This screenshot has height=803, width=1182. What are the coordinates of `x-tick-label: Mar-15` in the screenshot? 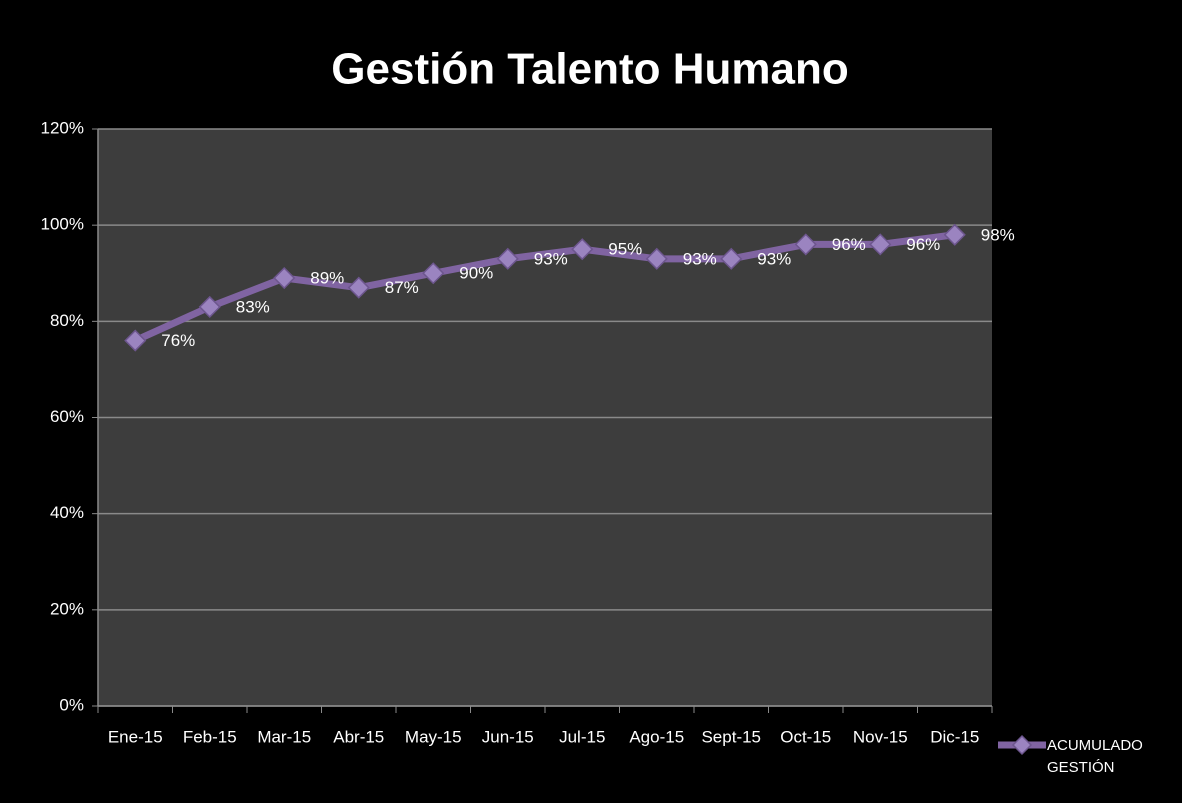 It's located at (284, 736).